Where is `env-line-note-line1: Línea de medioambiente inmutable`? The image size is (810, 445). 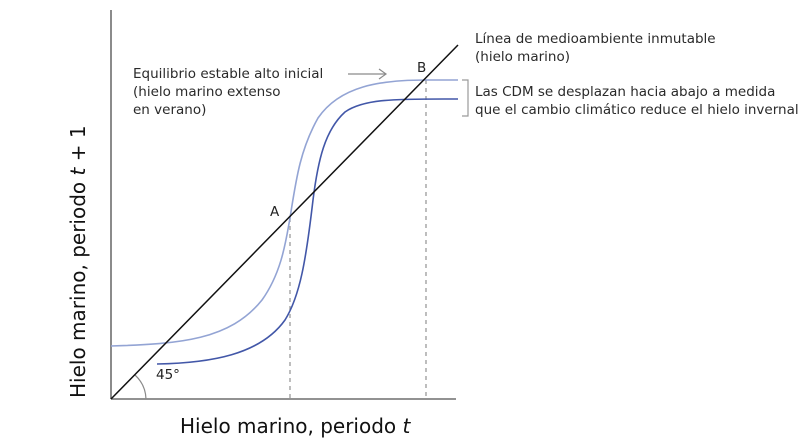 env-line-note-line1: Línea de medioambiente inmutable is located at coordinates (595, 39).